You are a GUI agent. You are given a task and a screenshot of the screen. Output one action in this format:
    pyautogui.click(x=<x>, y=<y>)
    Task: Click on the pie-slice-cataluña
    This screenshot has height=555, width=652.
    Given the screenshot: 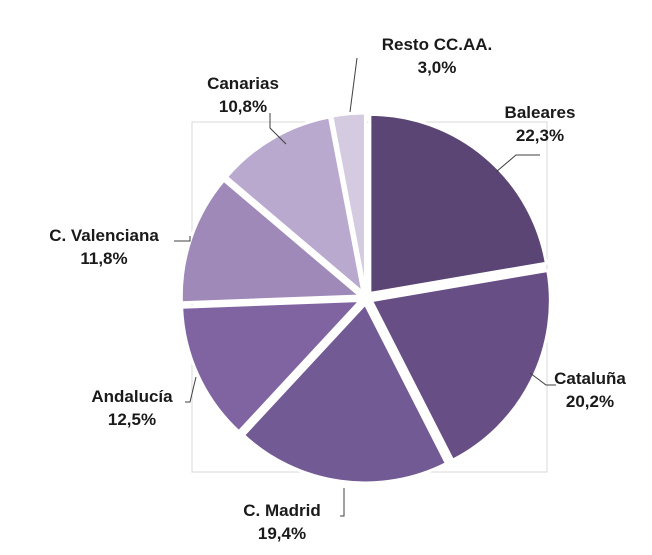 What is the action you would take?
    pyautogui.click(x=460, y=365)
    